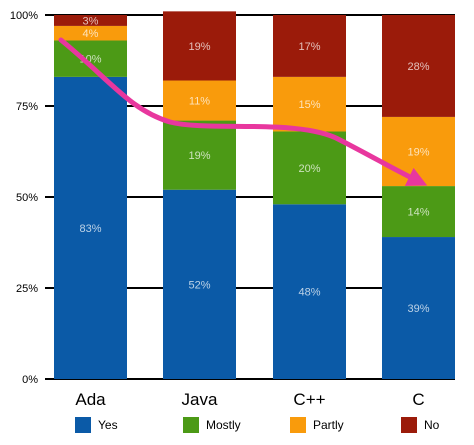 Image resolution: width=474 pixels, height=445 pixels. I want to click on data-label: 14%, so click(418, 213).